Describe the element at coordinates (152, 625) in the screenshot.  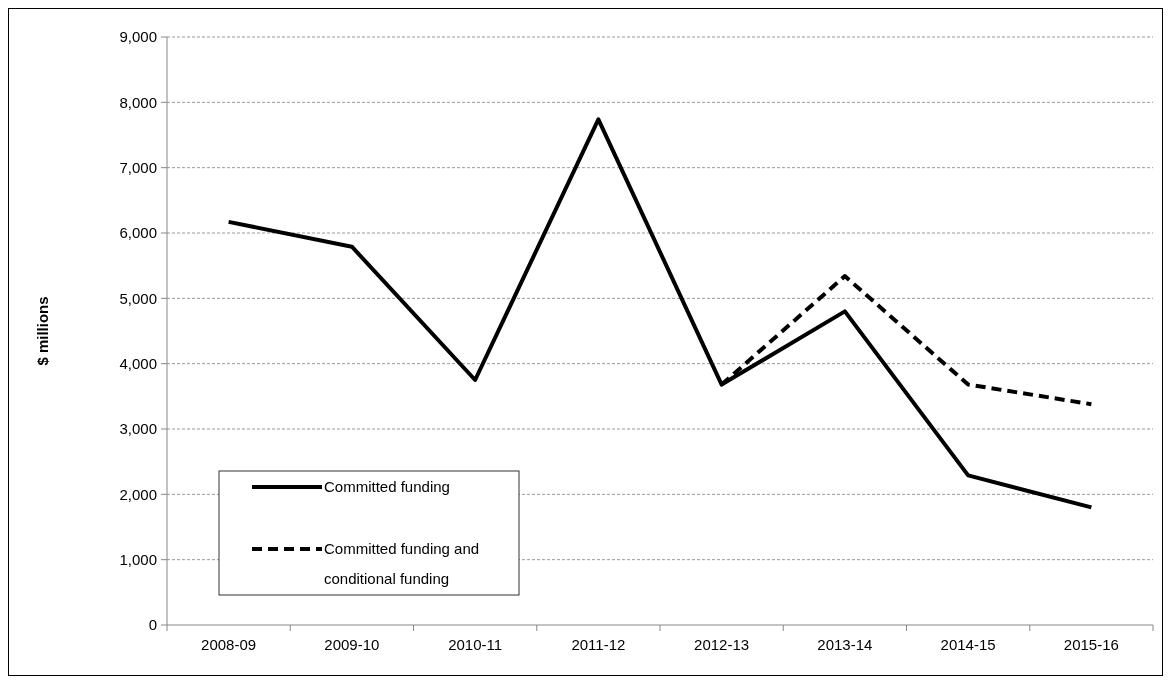
I see `y-tick-label: 0` at that location.